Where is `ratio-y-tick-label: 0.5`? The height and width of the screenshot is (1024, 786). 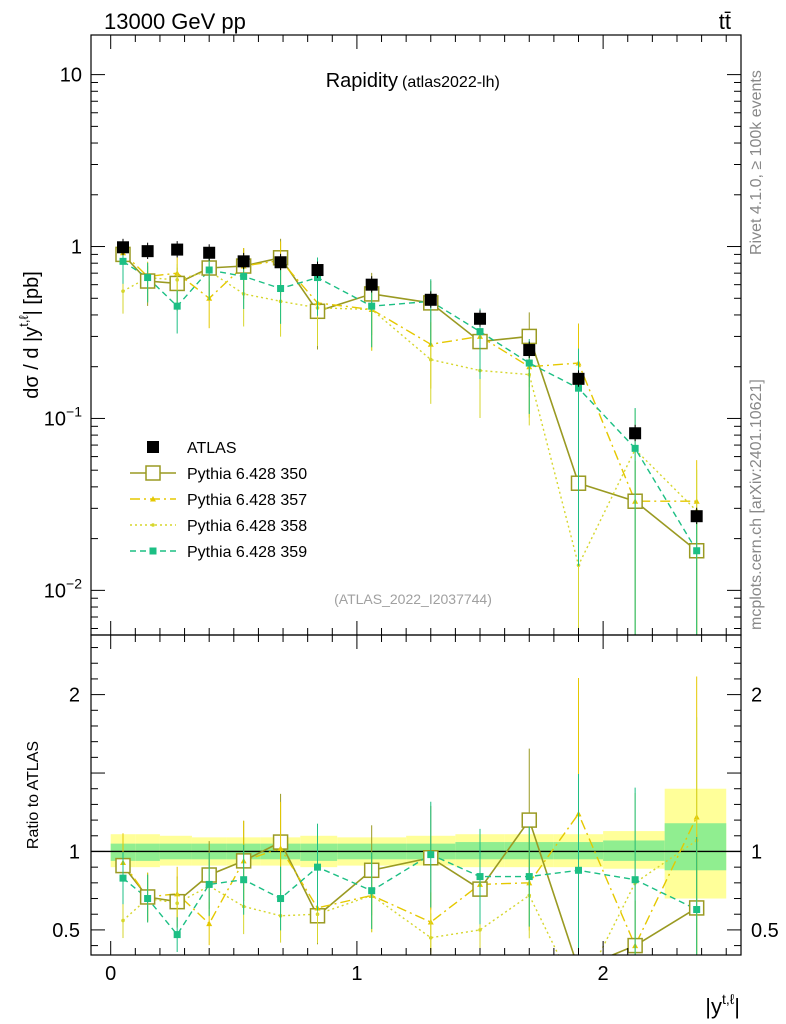 ratio-y-tick-label: 0.5 is located at coordinates (66, 931).